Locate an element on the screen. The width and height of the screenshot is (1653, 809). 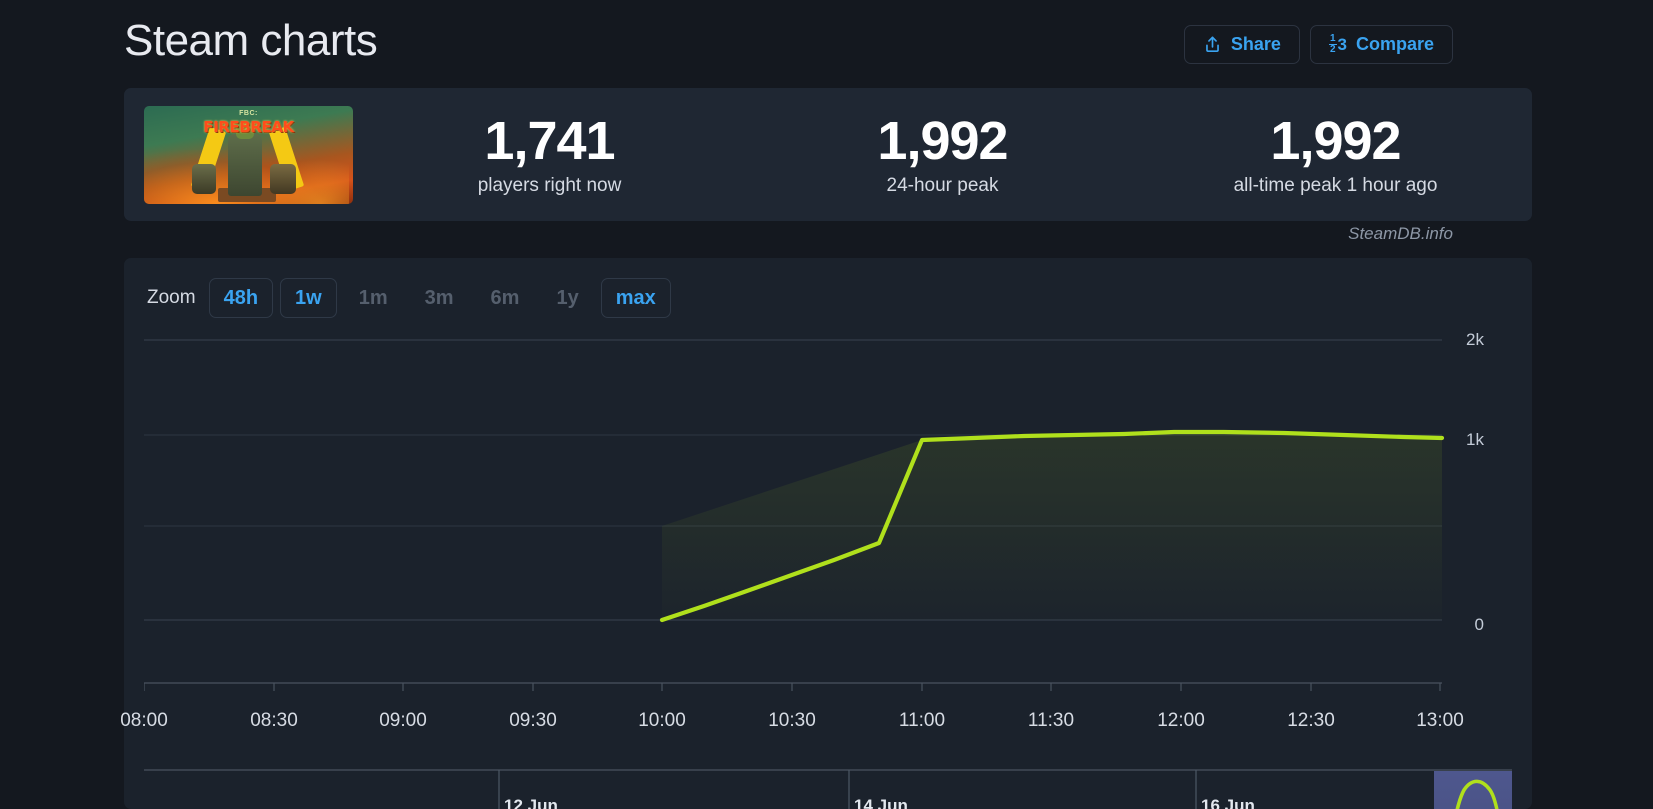
compare-icon-denominator: 2 is located at coordinates (1332, 49).